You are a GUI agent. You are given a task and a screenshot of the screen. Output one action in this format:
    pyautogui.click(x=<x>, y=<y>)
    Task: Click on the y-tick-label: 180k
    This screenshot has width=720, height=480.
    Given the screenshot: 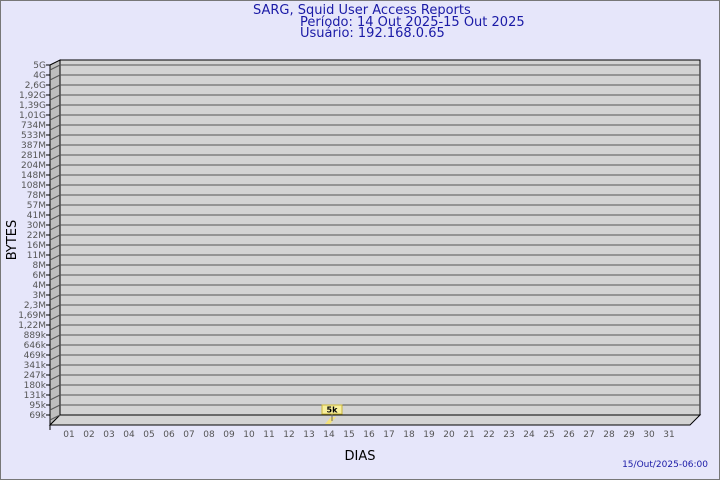 What is the action you would take?
    pyautogui.click(x=35, y=386)
    